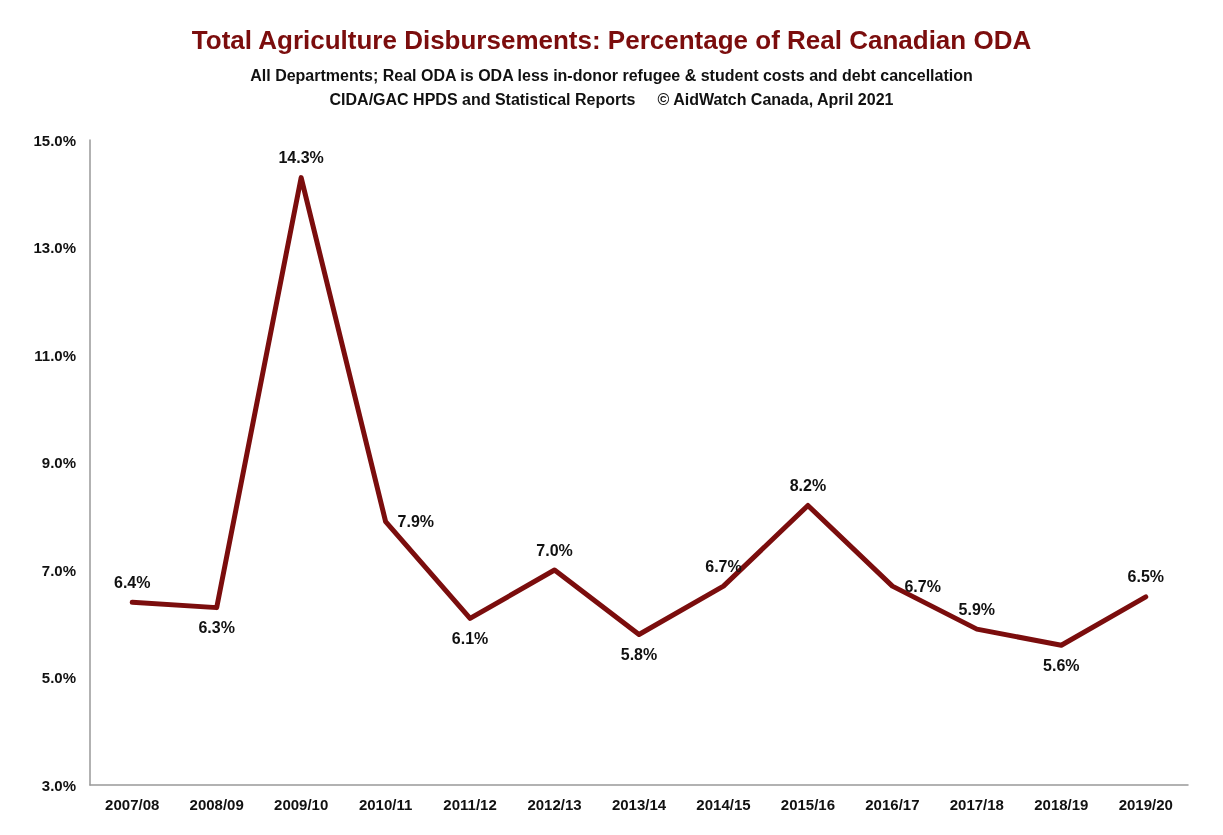 The height and width of the screenshot is (835, 1223). I want to click on y-tick-label: 7.0%, so click(58, 570).